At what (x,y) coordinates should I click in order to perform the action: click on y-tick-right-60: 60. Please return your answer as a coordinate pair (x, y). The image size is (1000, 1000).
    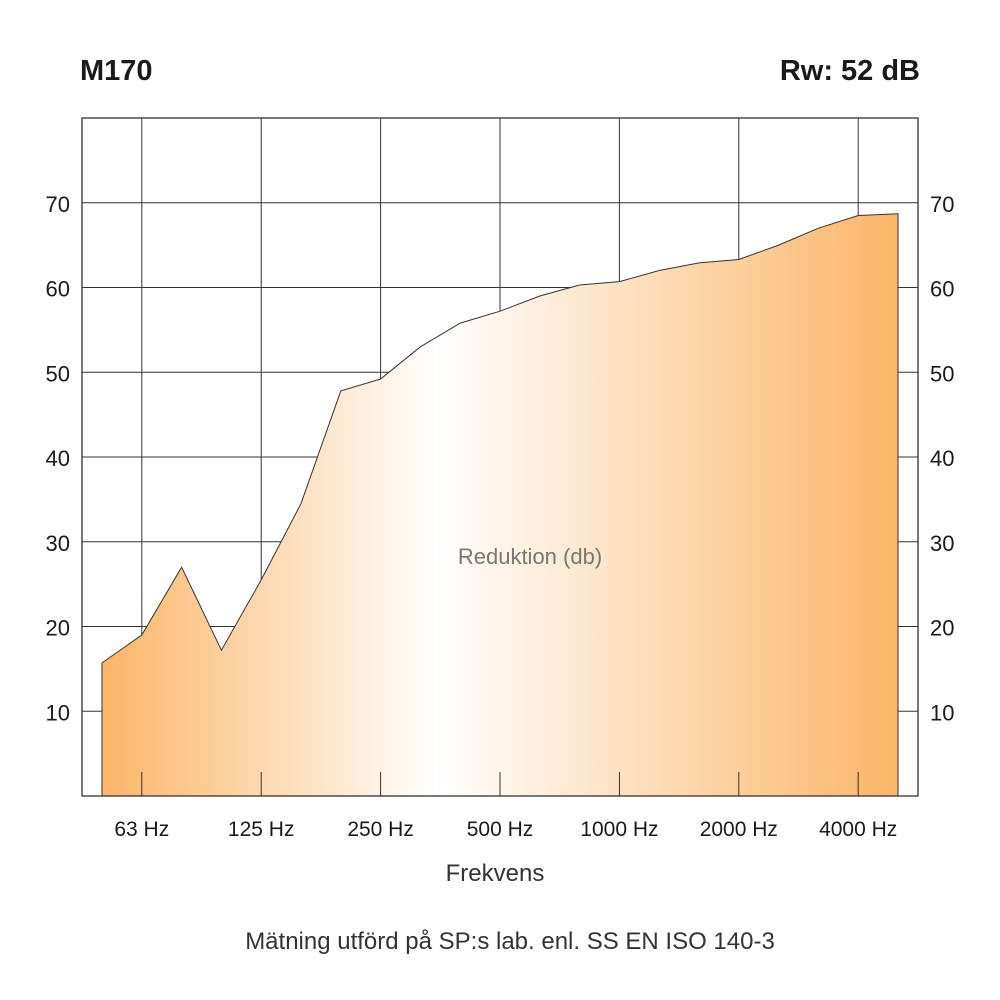
    Looking at the image, I should click on (942, 289).